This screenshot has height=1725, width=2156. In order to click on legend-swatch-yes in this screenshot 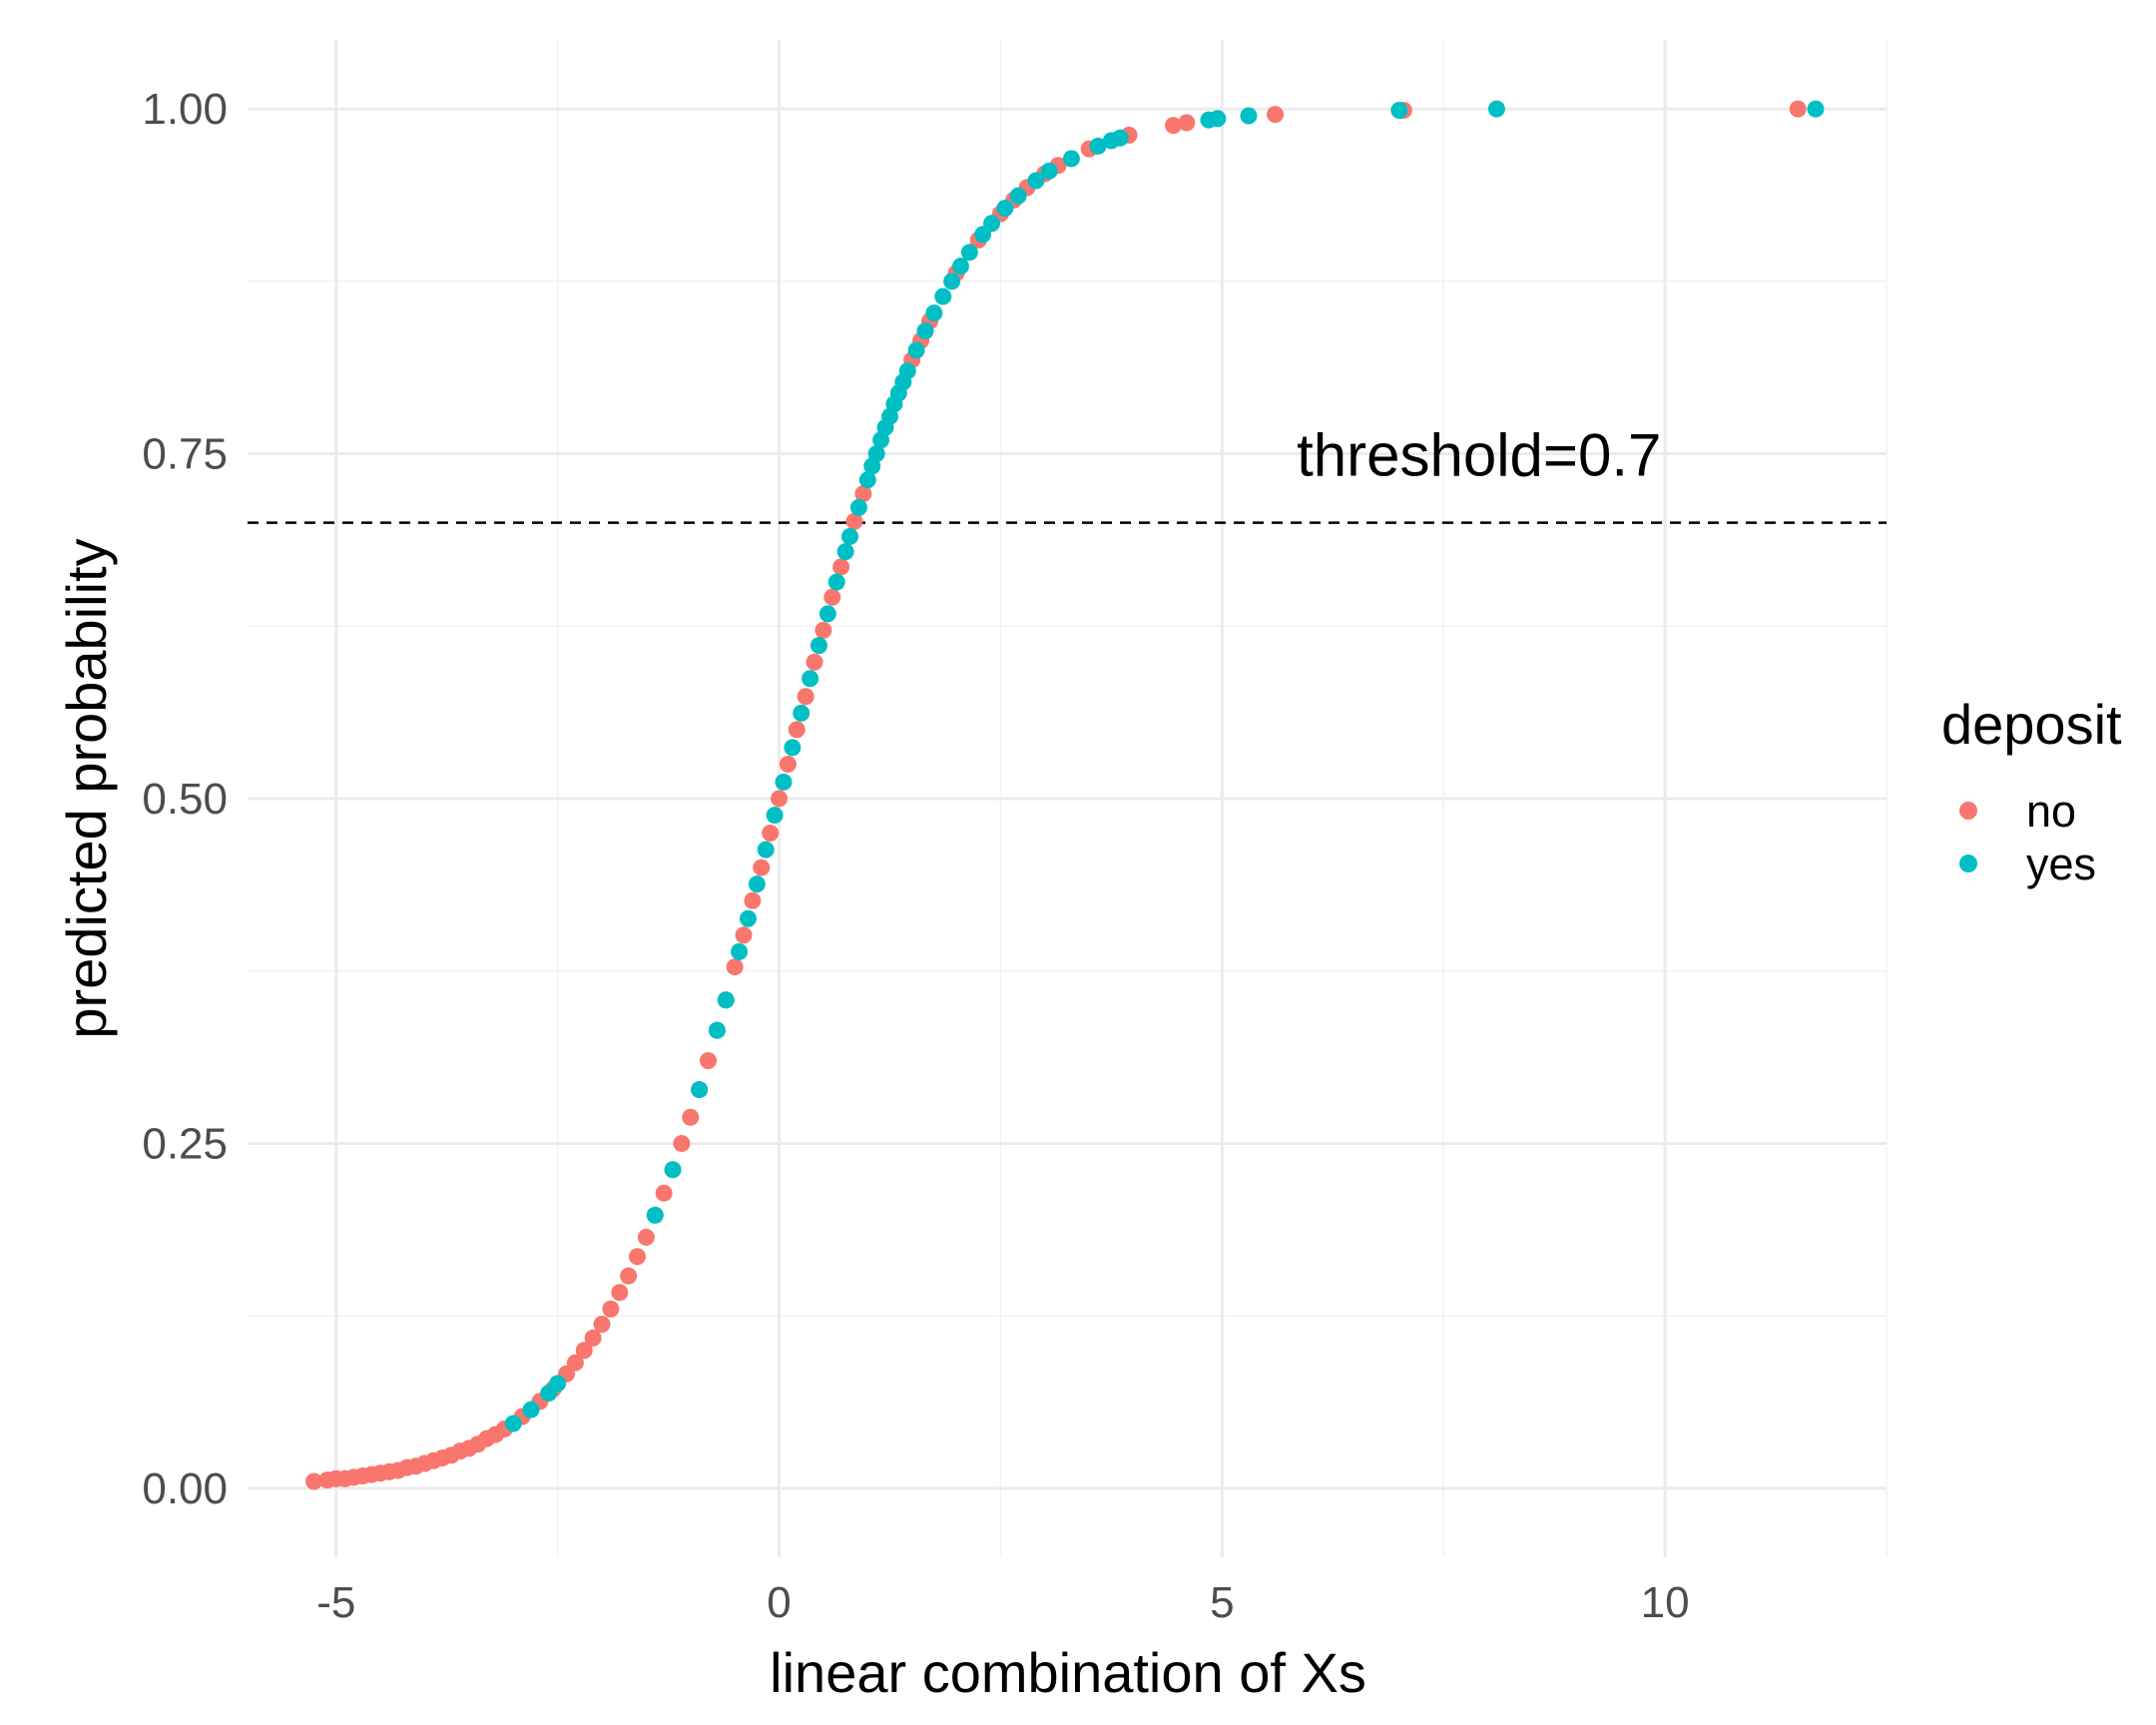, I will do `click(1968, 864)`.